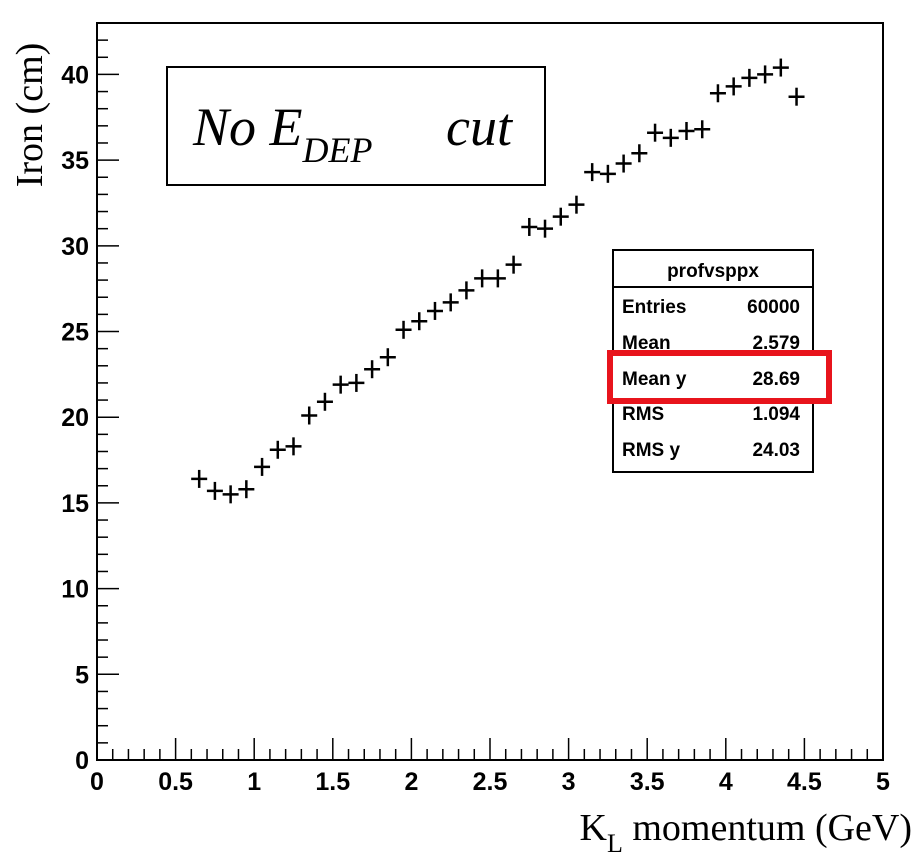  Describe the element at coordinates (332, 782) in the screenshot. I see `x-tick-label: 1.5` at that location.